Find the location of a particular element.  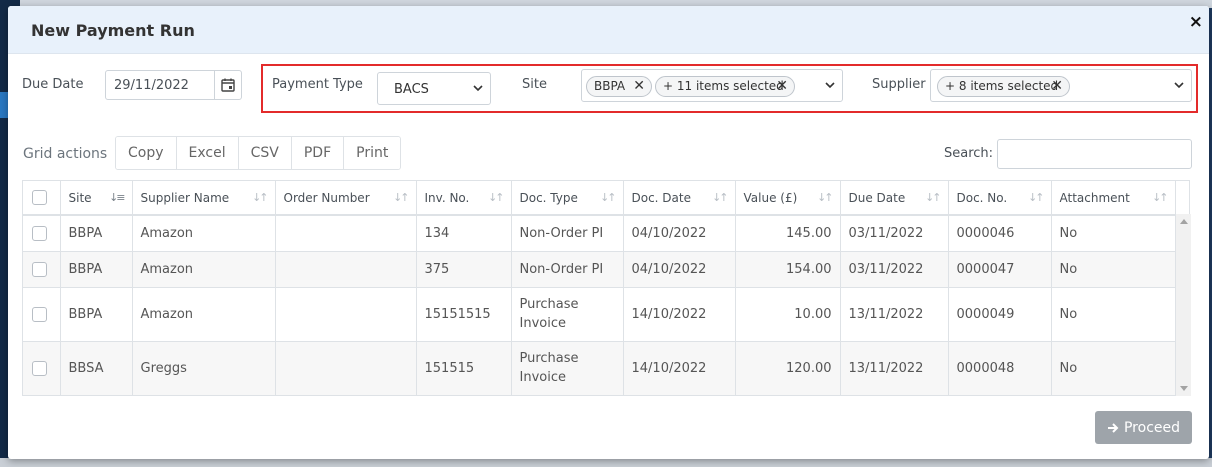

grid-actions-buttons: Copy Excel CSV PDF Print is located at coordinates (258, 153).